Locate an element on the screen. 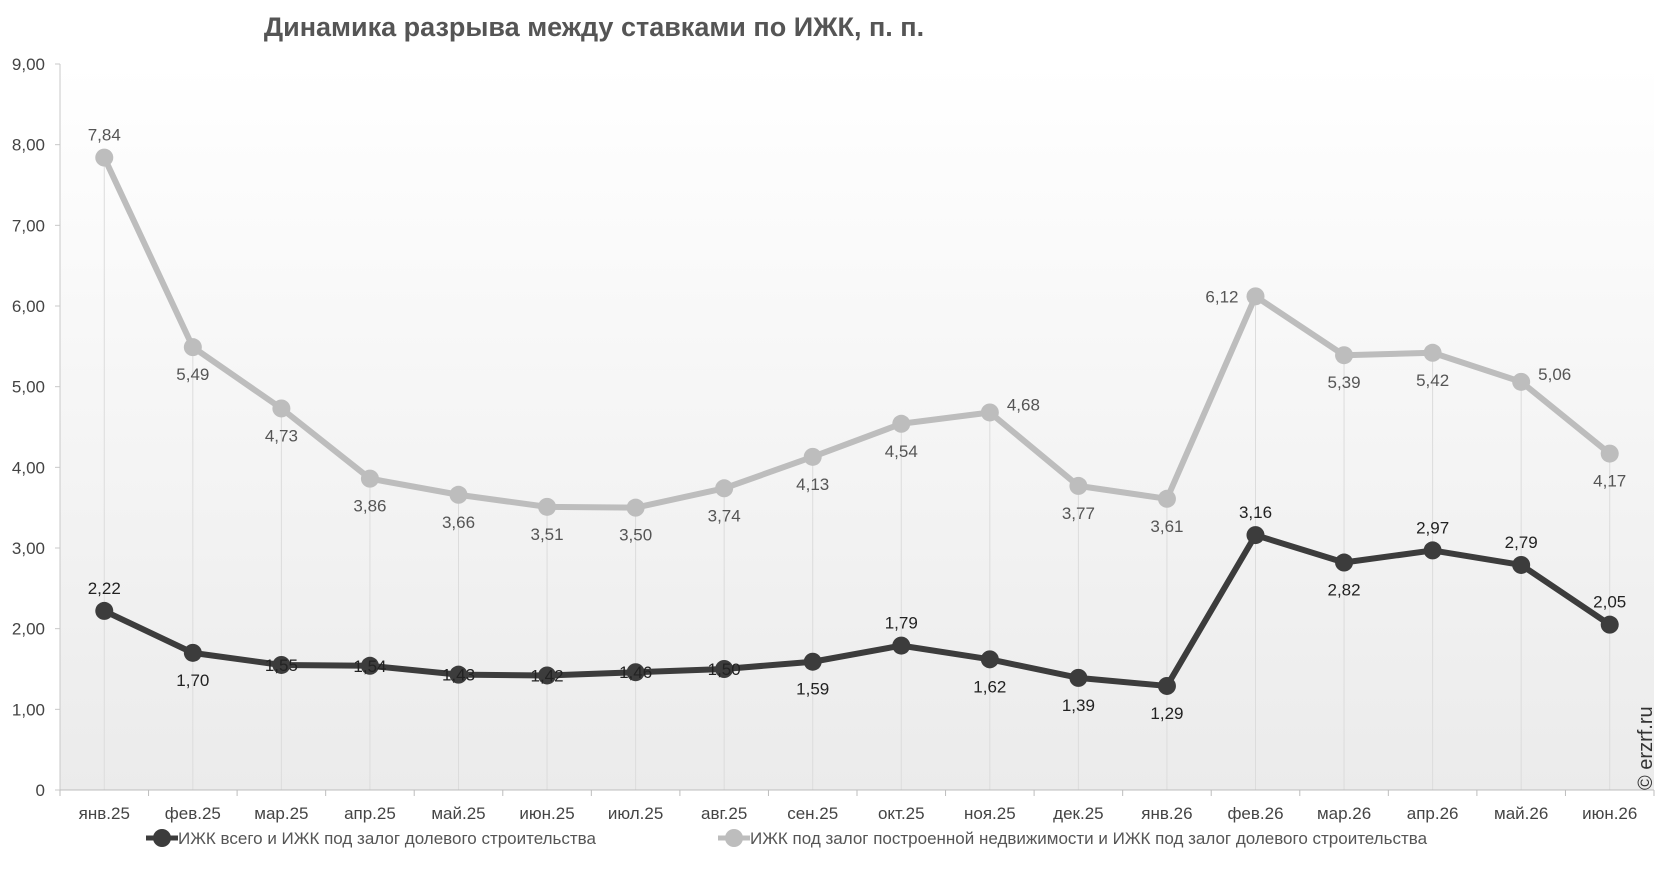 This screenshot has width=1666, height=872. x-tick-label: мар.26 is located at coordinates (1344, 813).